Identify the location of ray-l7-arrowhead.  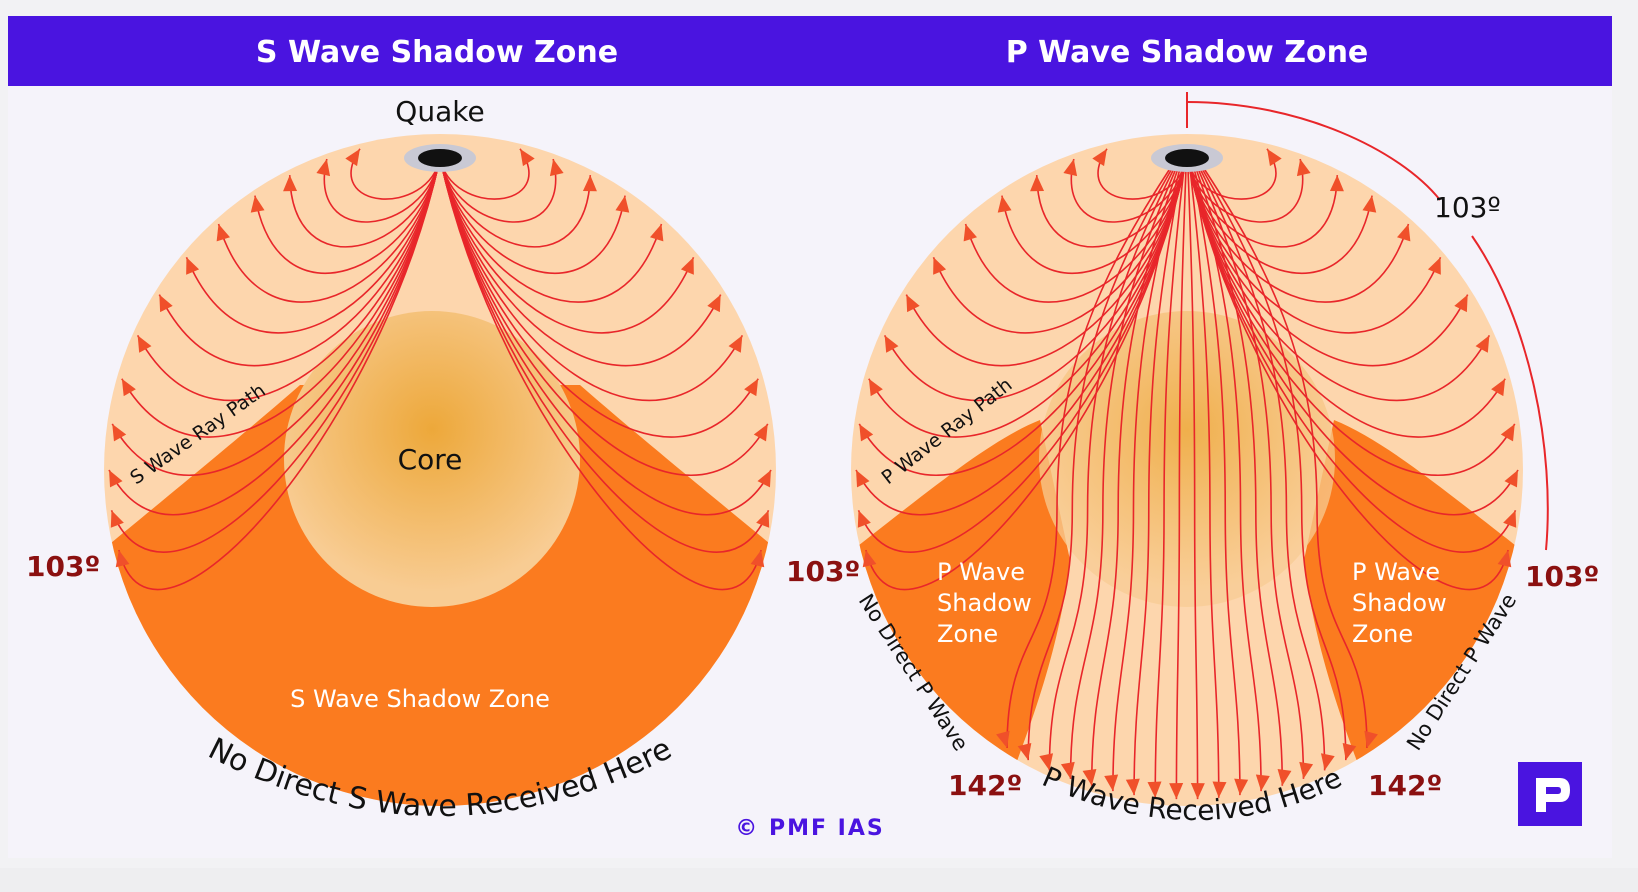
(891, 344).